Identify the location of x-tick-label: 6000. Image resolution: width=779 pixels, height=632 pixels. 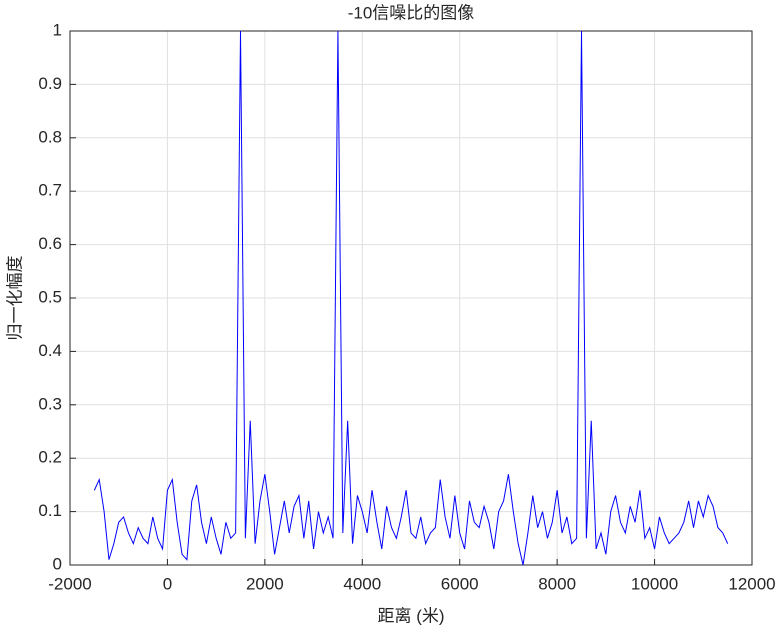
(460, 583).